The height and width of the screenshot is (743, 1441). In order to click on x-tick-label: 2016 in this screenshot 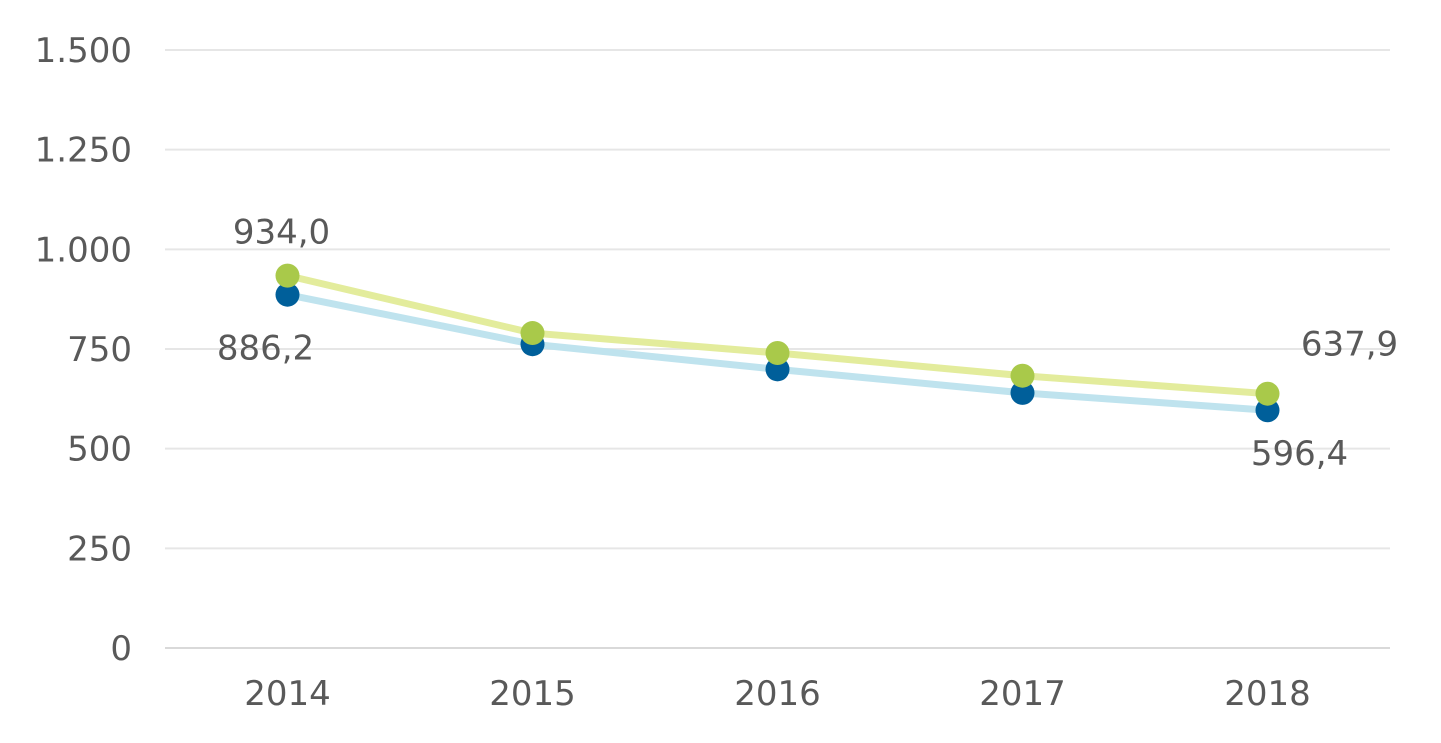, I will do `click(777, 694)`.